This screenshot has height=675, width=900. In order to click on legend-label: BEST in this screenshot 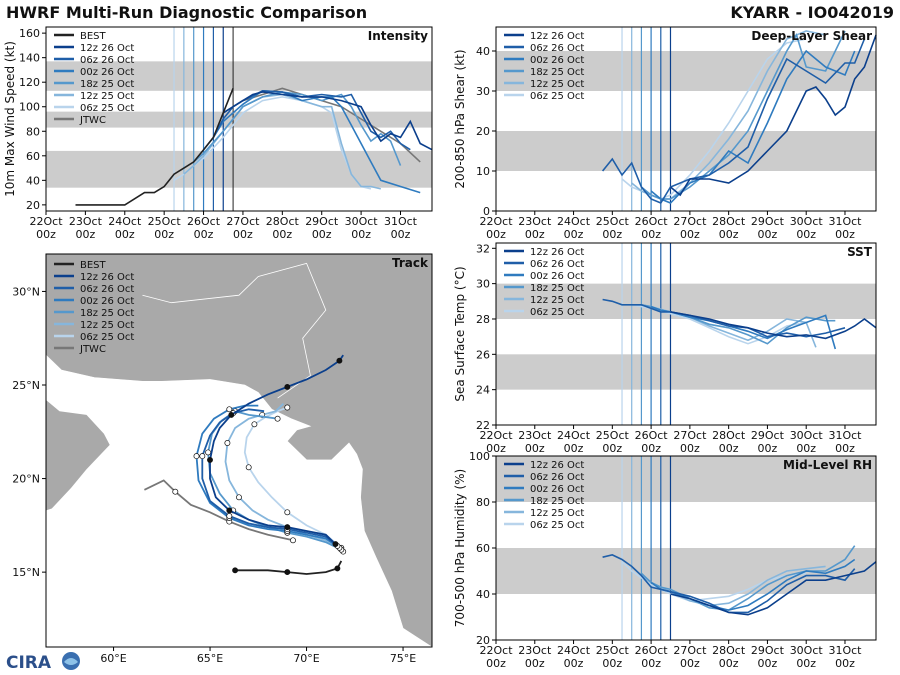, I will do `click(93, 265)`.